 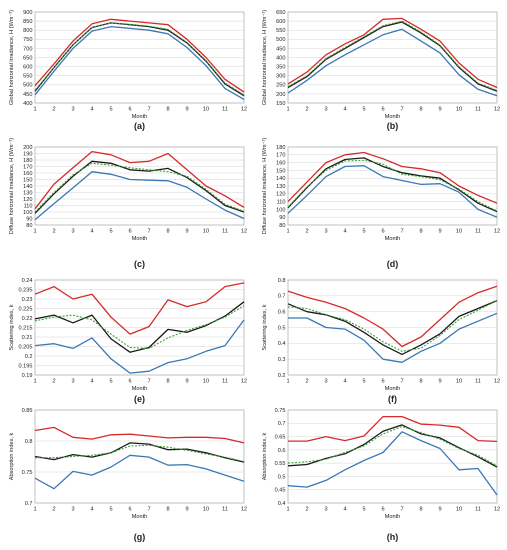 What do you see at coordinates (282, 226) in the screenshot?
I see `y-tick-label: 80` at bounding box center [282, 226].